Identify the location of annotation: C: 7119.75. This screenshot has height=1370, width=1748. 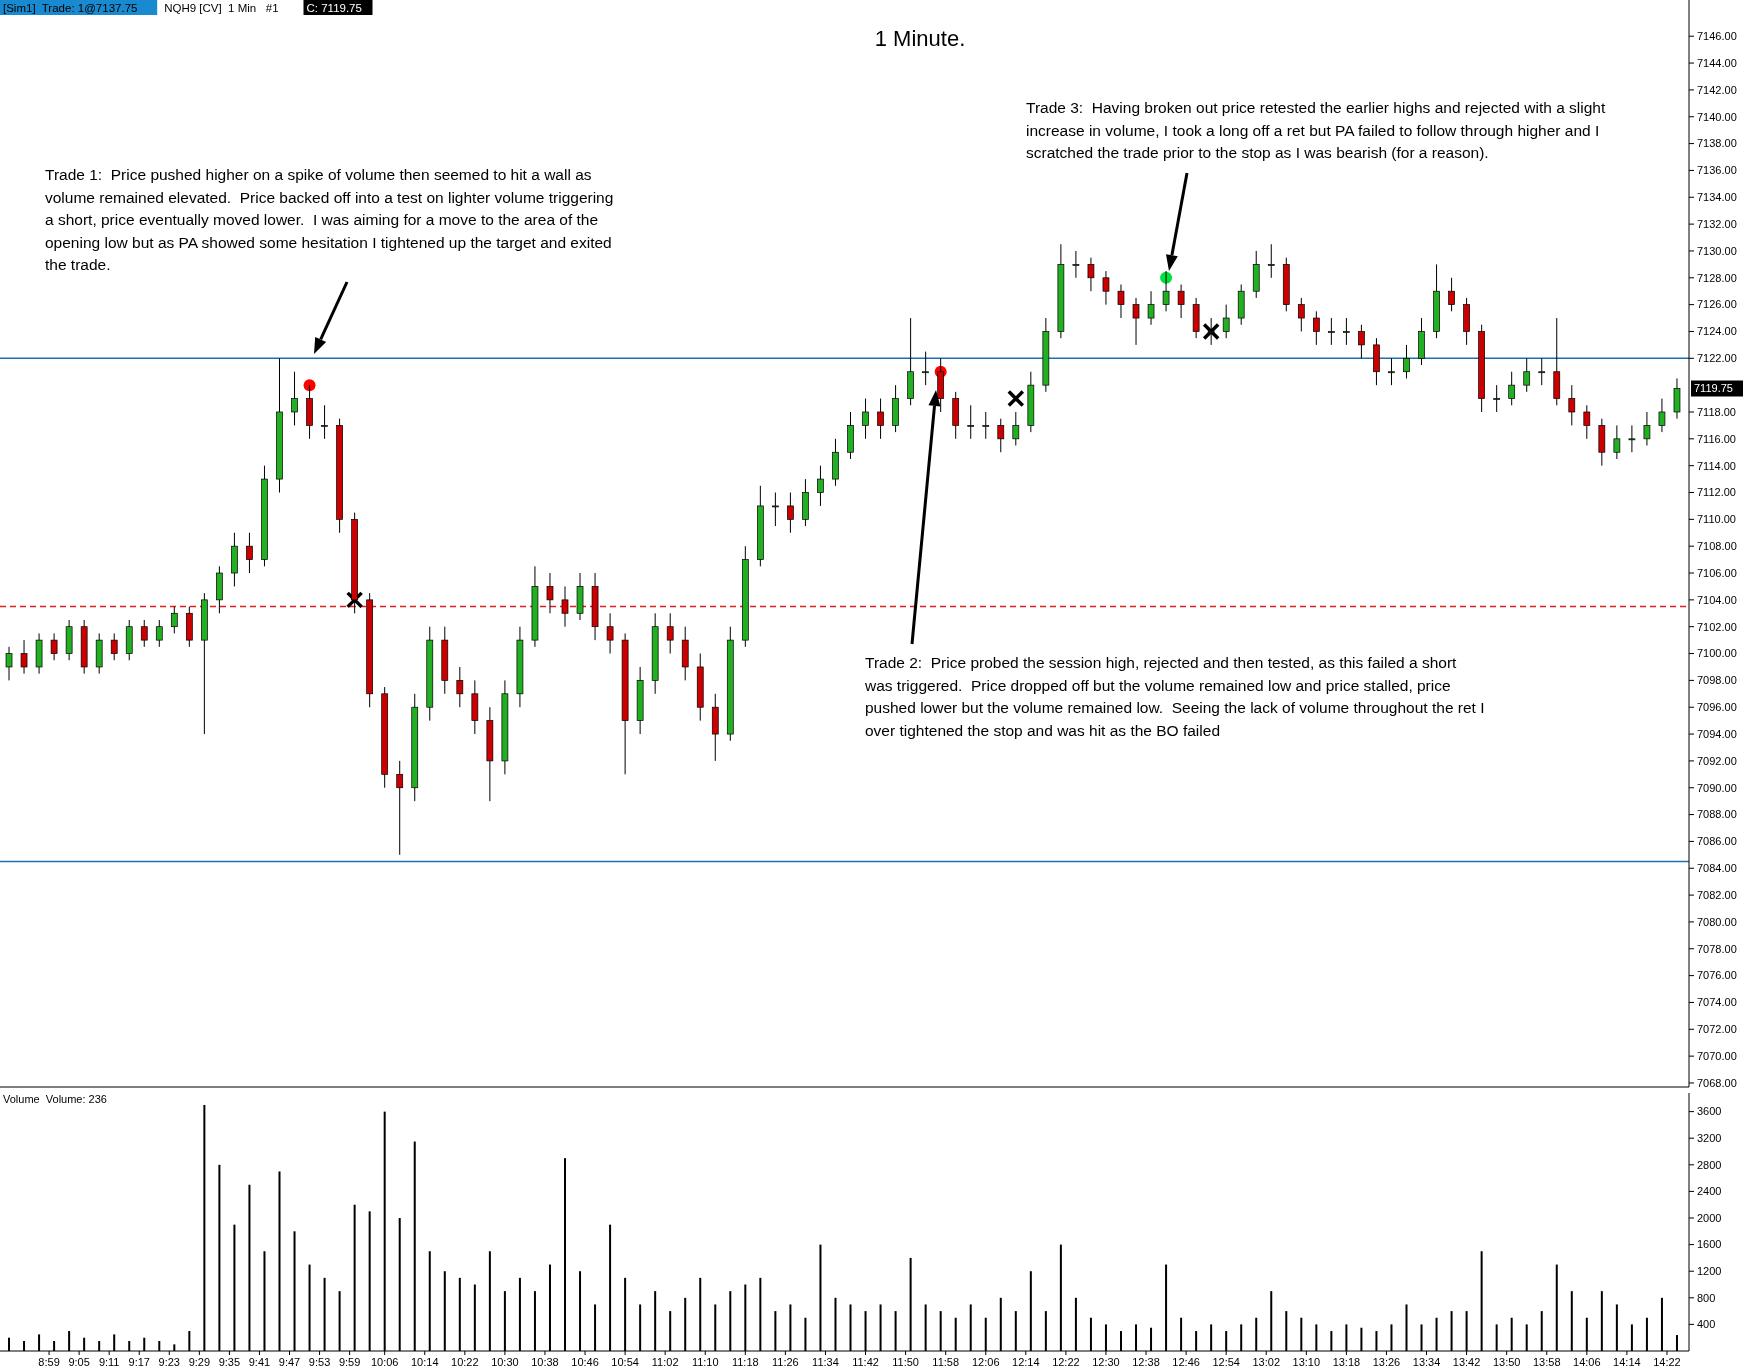
(334, 7).